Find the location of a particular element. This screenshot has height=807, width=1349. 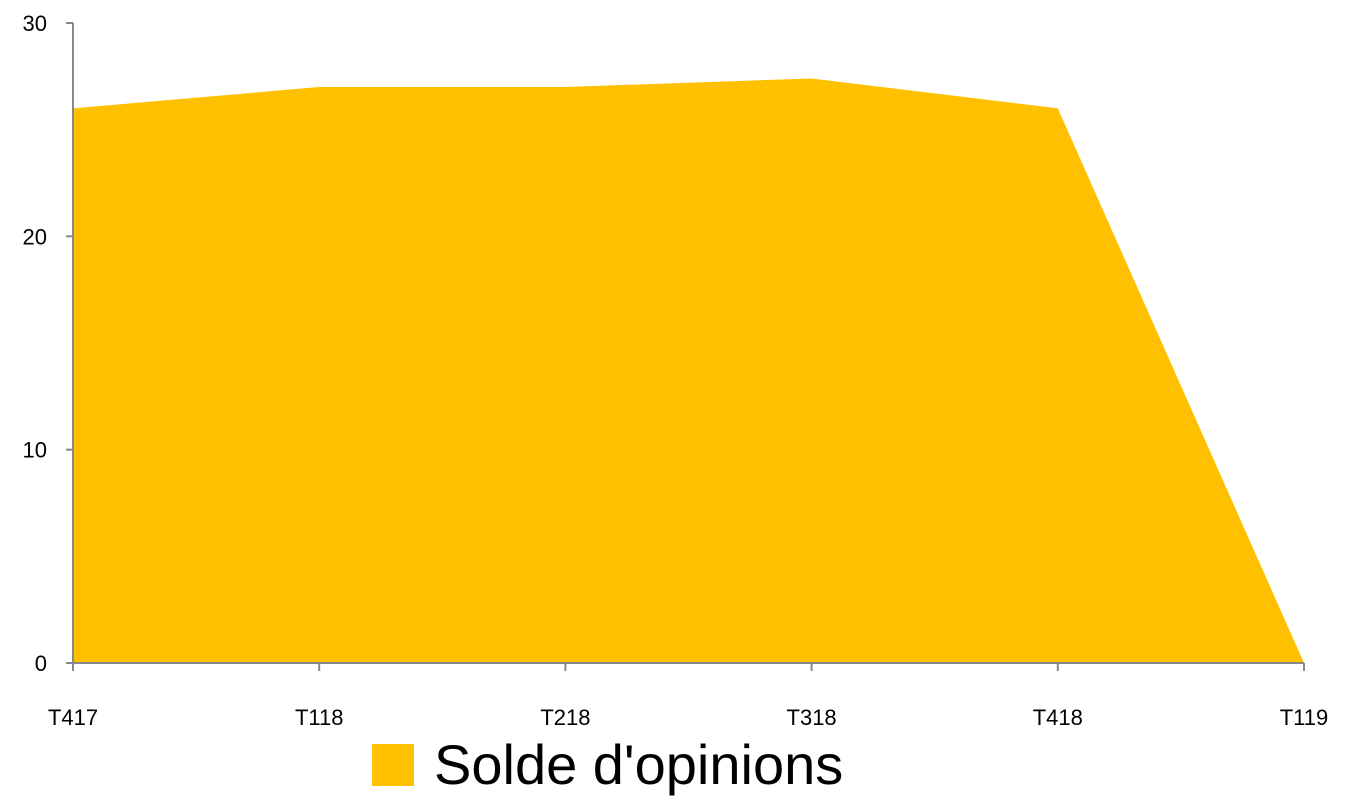

x-tick-label-t417: T417 is located at coordinates (73, 717).